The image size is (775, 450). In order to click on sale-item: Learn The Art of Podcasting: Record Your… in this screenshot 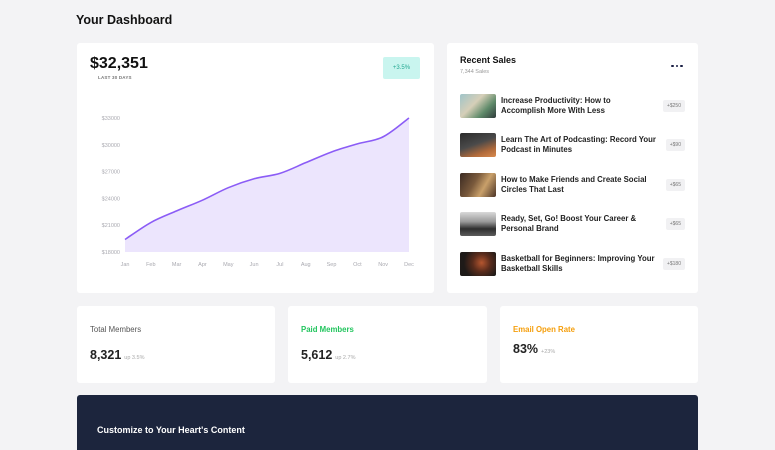, I will do `click(572, 145)`.